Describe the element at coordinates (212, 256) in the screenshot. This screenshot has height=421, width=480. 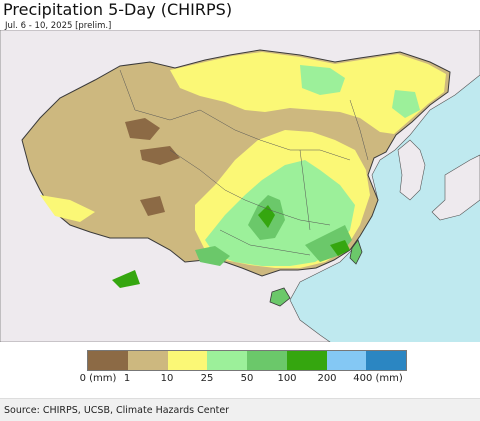
I see `south-border-wet` at that location.